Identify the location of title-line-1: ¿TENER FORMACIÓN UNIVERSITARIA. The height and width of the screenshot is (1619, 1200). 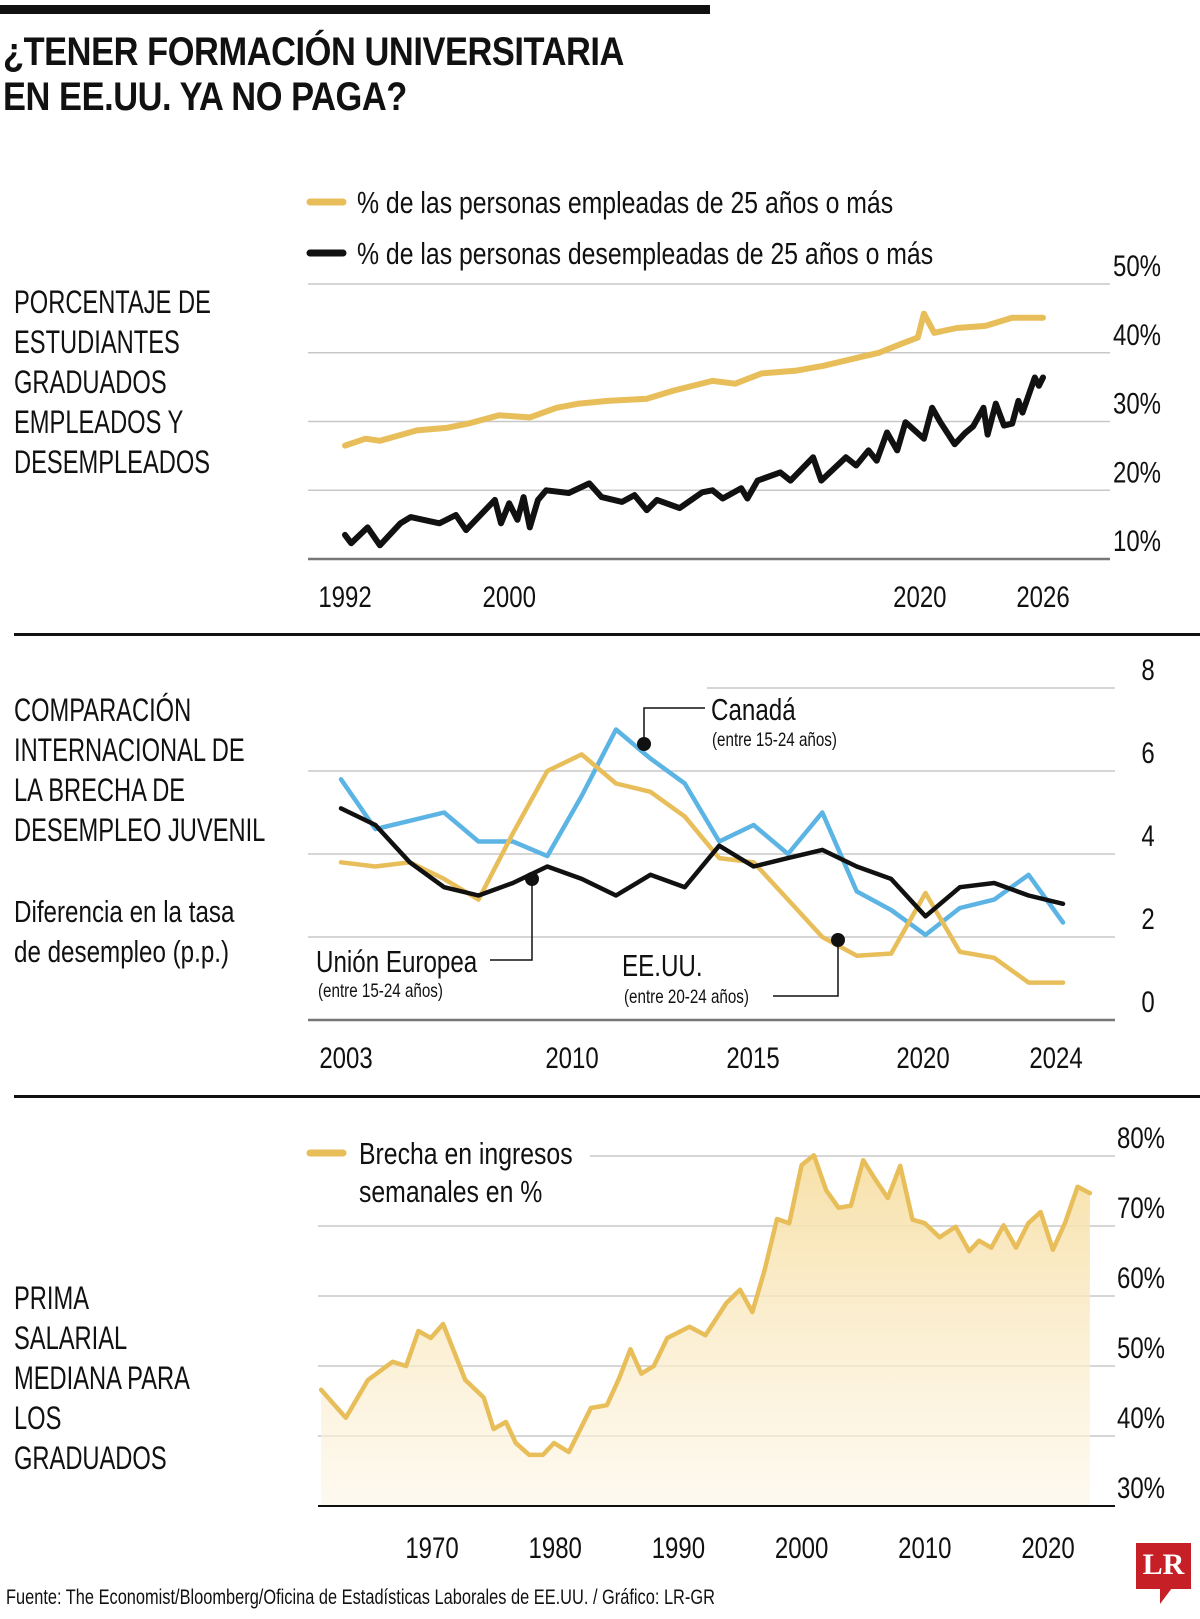
(313, 52).